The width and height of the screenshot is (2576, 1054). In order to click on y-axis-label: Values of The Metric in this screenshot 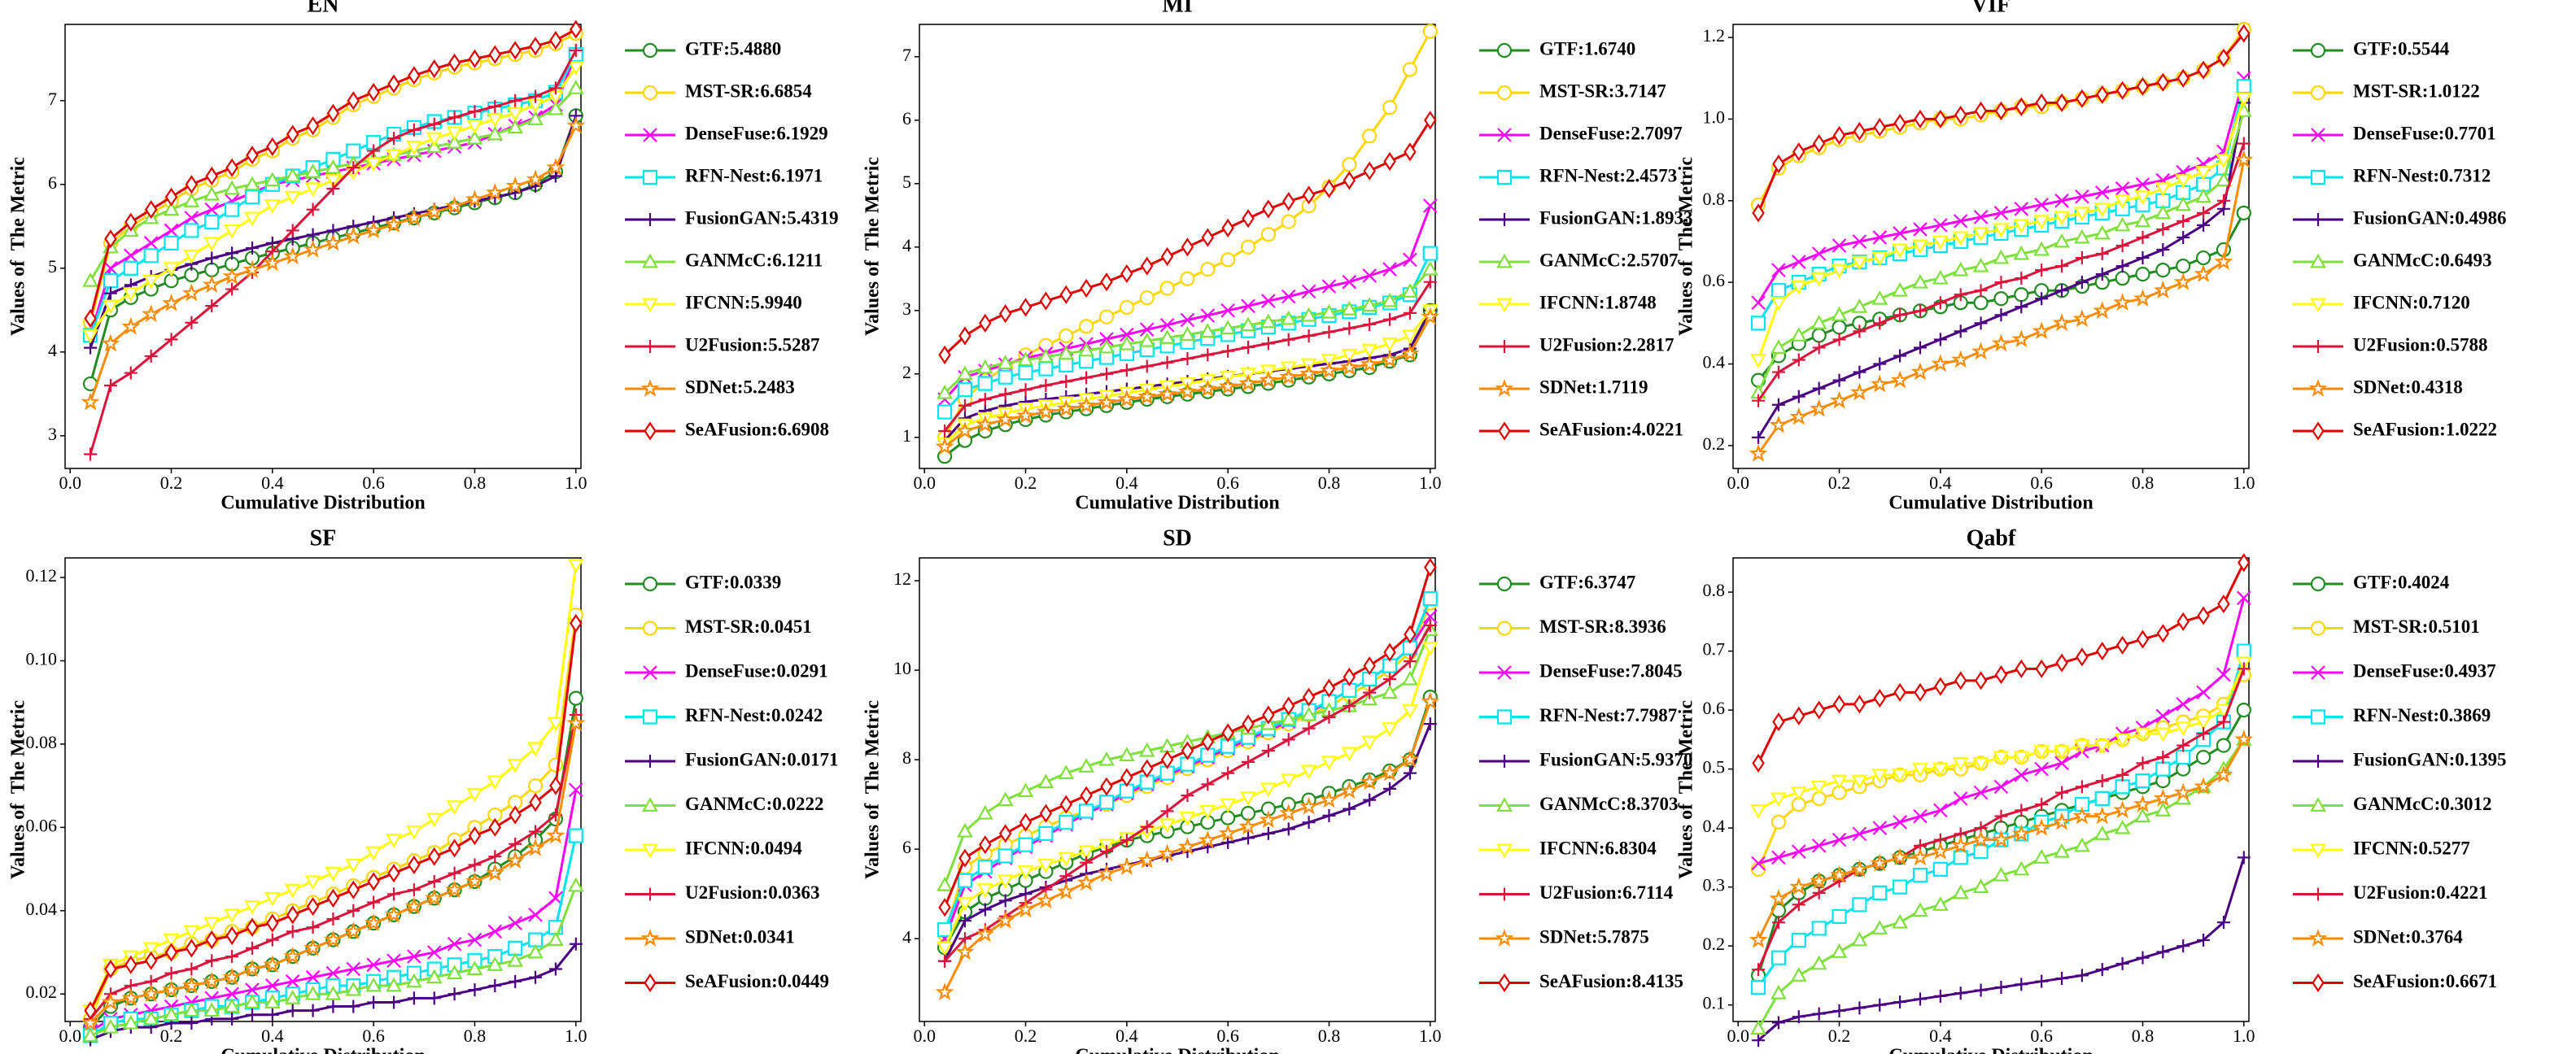, I will do `click(873, 246)`.